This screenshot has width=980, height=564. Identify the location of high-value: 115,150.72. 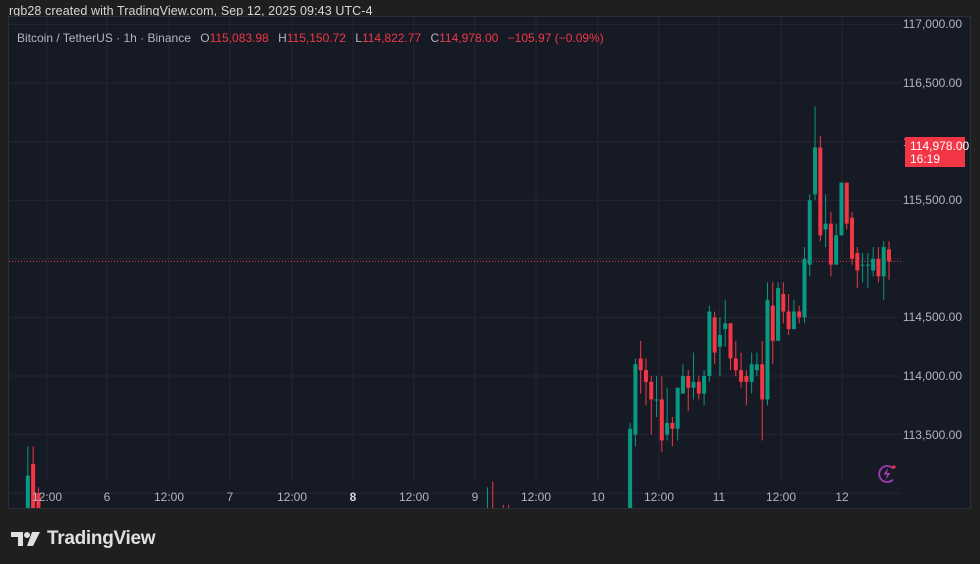
(316, 38).